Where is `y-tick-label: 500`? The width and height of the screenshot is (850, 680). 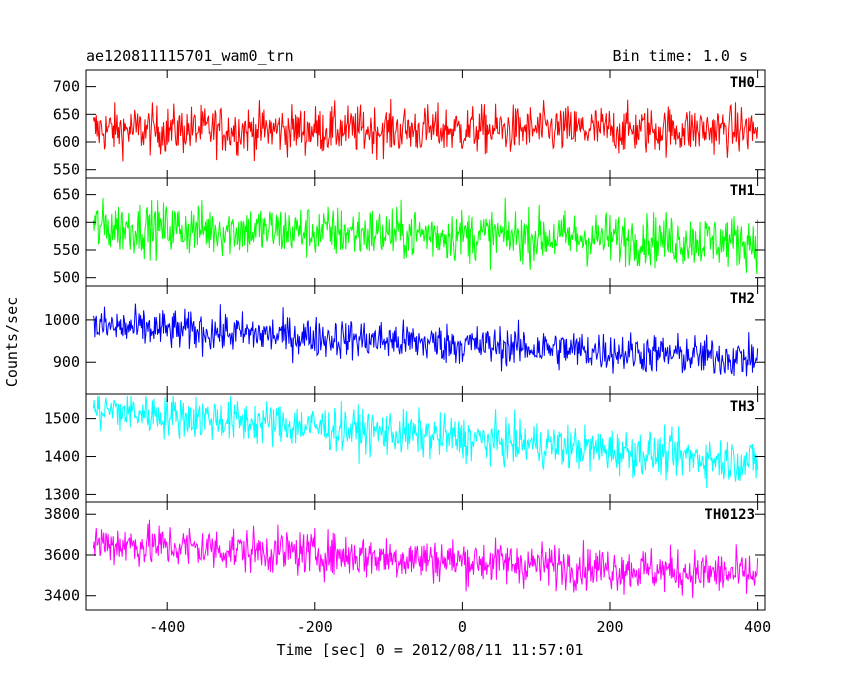
y-tick-label: 500 is located at coordinates (66, 278).